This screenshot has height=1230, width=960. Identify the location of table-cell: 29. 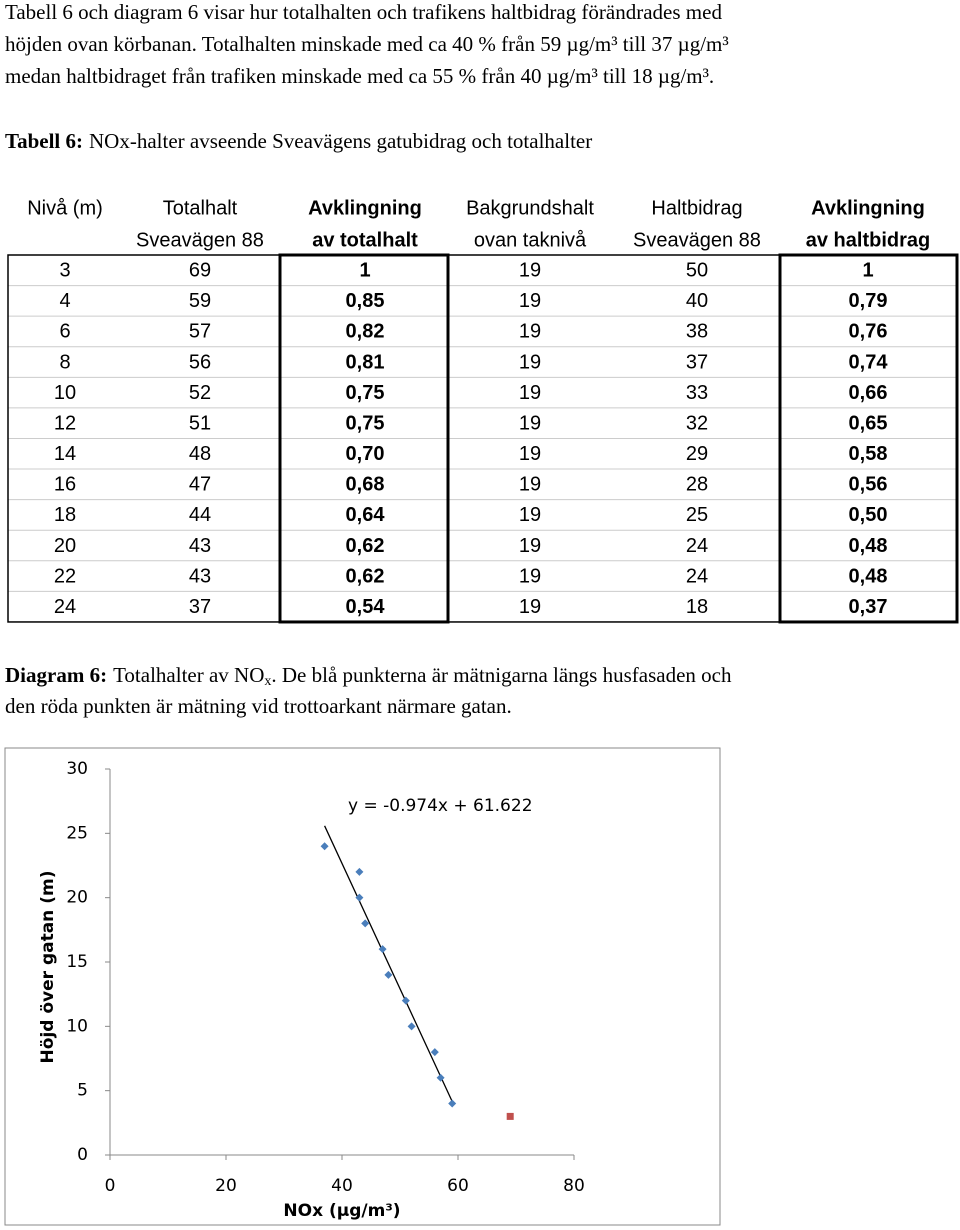
(697, 454).